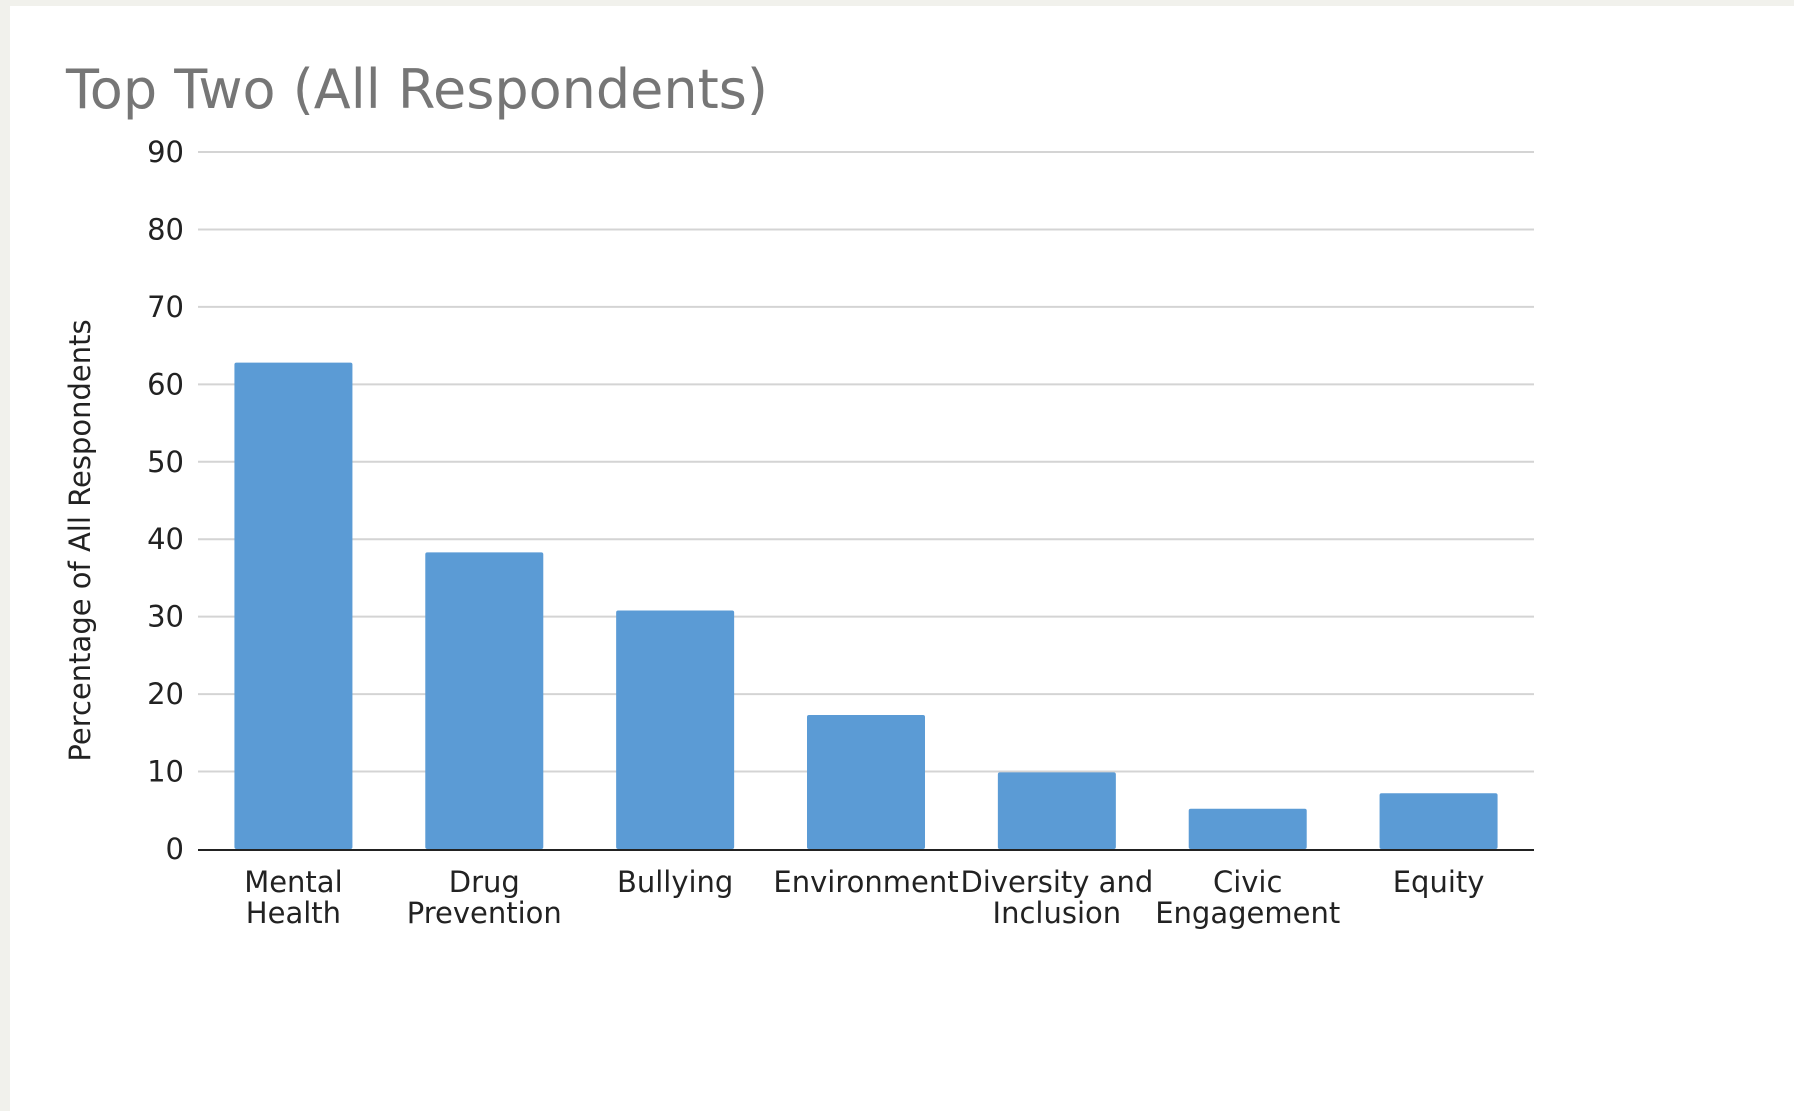 This screenshot has height=1111, width=1794. What do you see at coordinates (865, 882) in the screenshot?
I see `x-category-label: Environment` at bounding box center [865, 882].